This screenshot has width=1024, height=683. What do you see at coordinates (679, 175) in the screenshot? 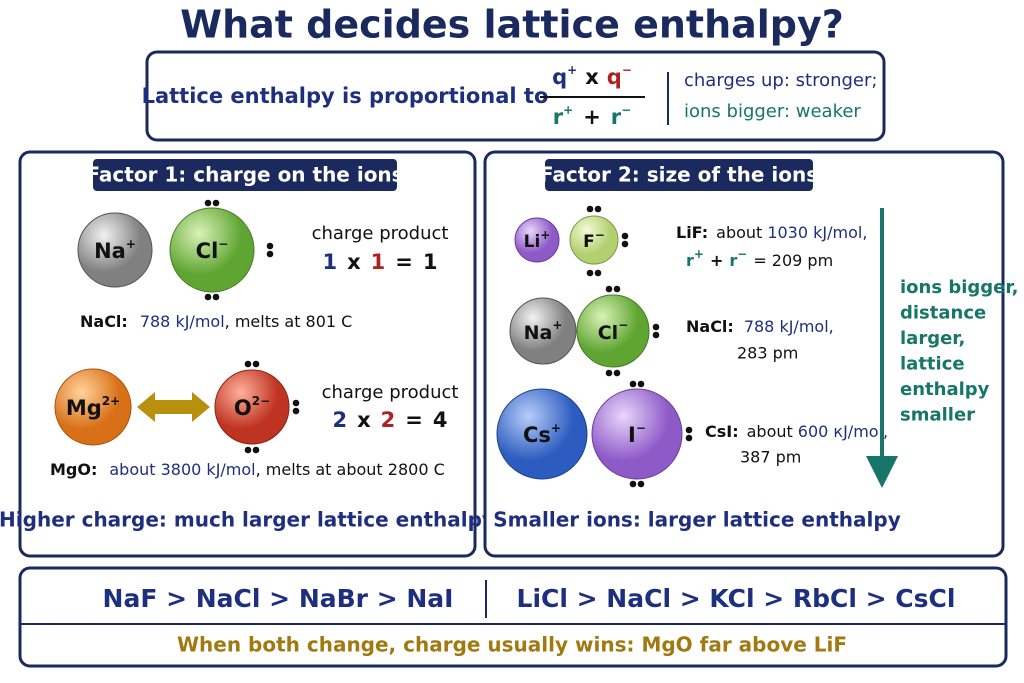
I see `factor2-title: Factor 2: size of the ions` at bounding box center [679, 175].